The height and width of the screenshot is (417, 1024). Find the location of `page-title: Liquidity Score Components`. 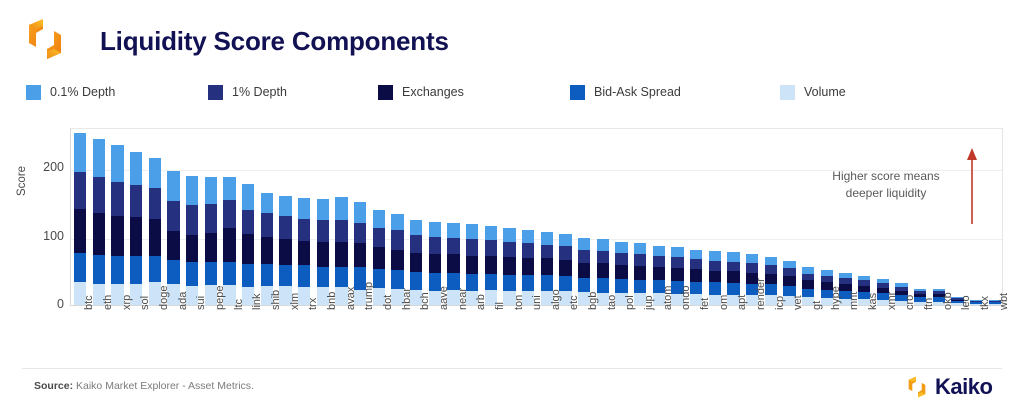

page-title: Liquidity Score Components is located at coordinates (274, 41).